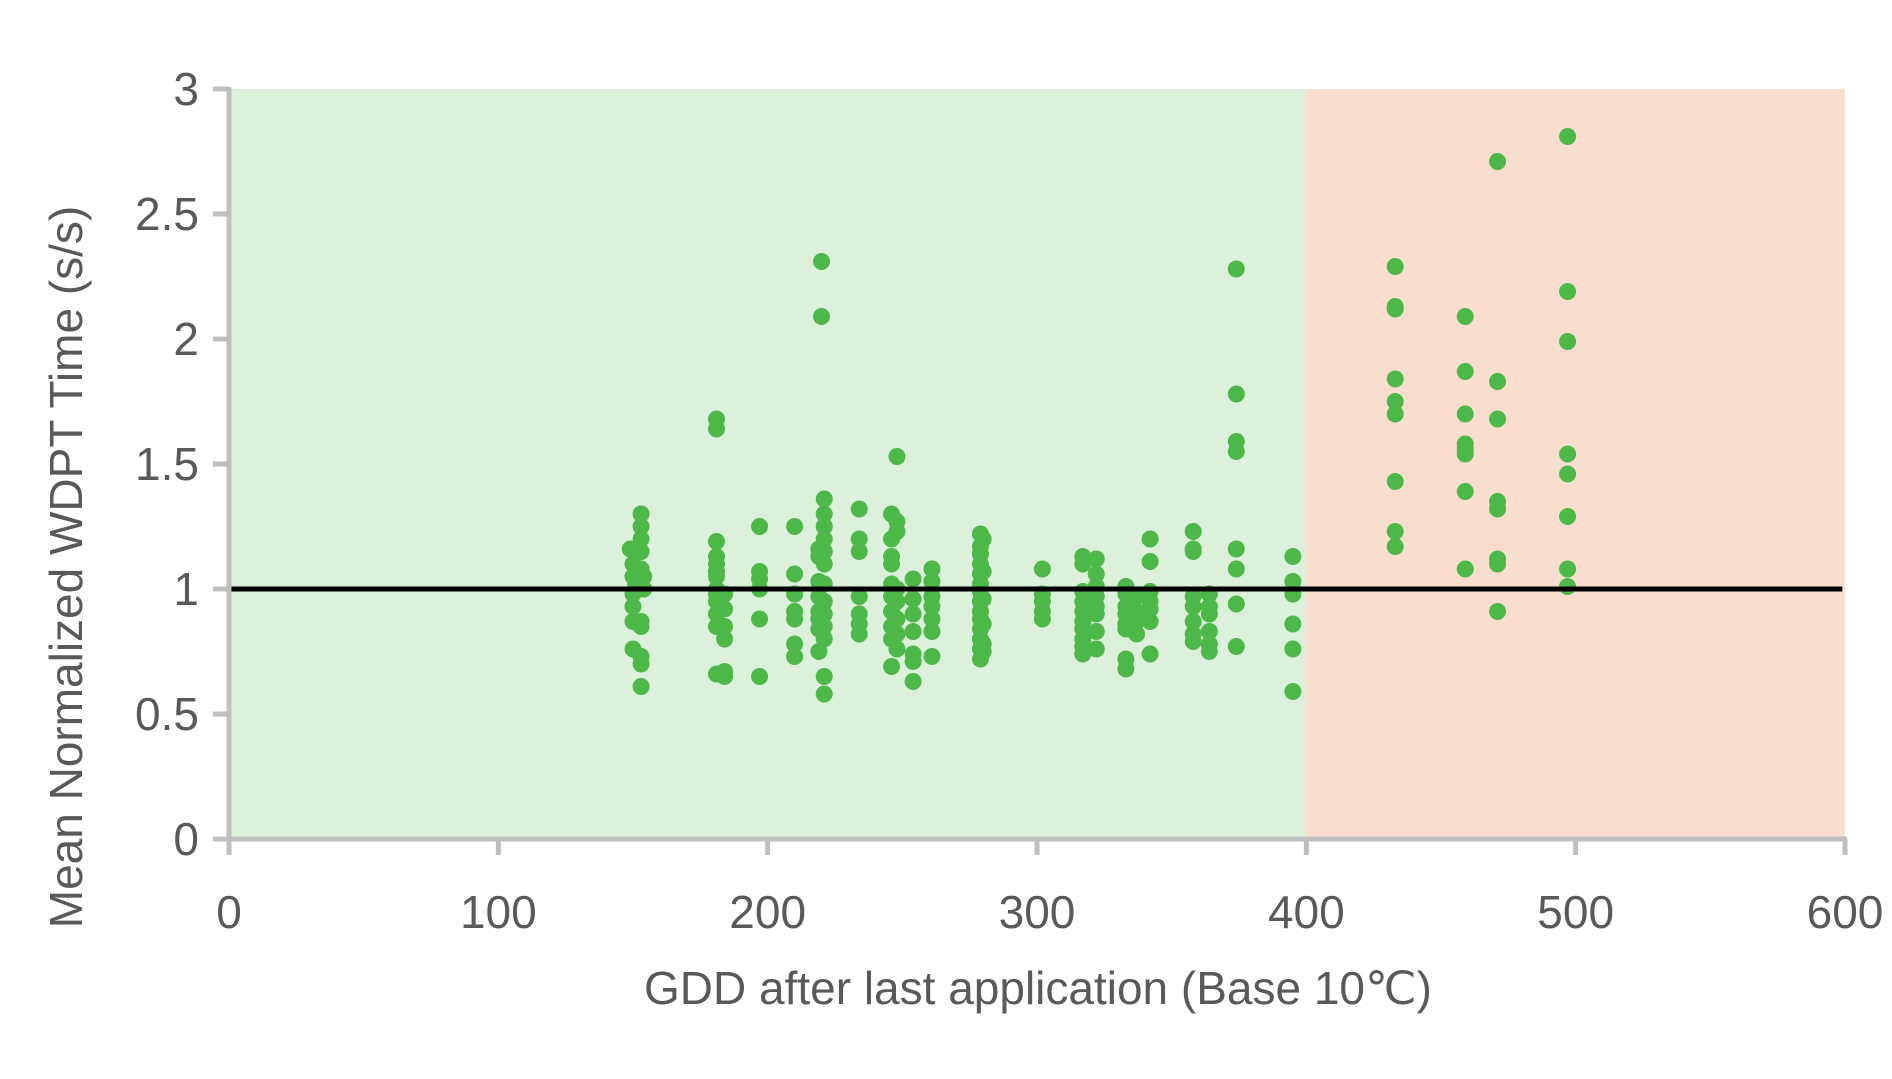 This screenshot has width=1892, height=1079. Describe the element at coordinates (186, 89) in the screenshot. I see `y-tick-label: 3` at that location.